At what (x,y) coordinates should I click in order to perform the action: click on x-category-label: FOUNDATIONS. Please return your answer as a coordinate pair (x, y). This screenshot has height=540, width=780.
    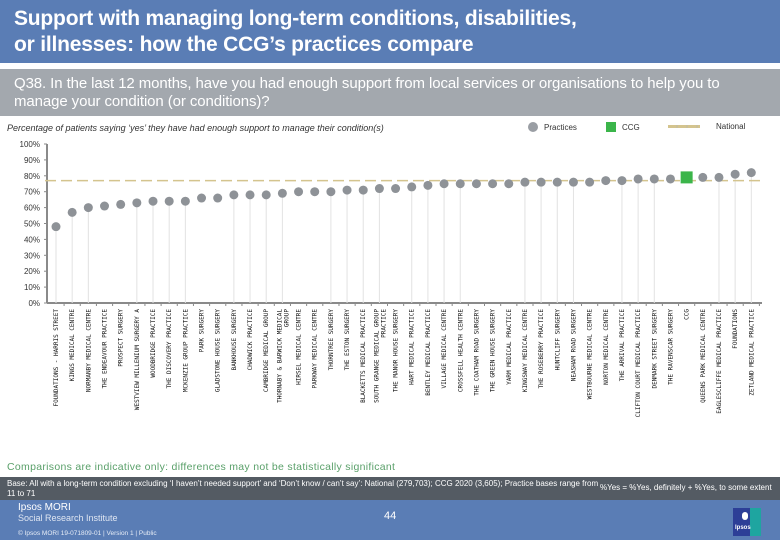
    Looking at the image, I should click on (735, 329).